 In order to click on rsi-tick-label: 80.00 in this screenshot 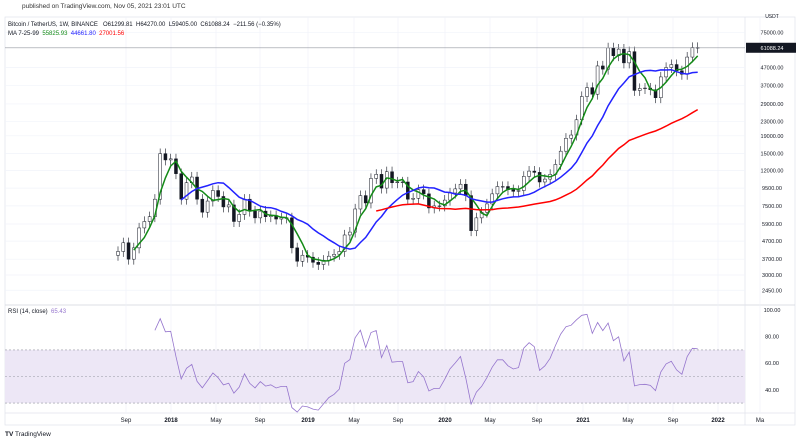, I will do `click(772, 338)`.